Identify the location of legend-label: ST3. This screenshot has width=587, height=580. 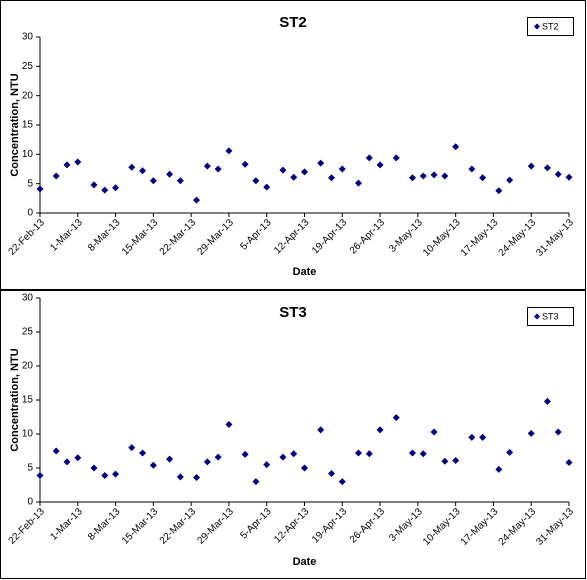
(550, 316).